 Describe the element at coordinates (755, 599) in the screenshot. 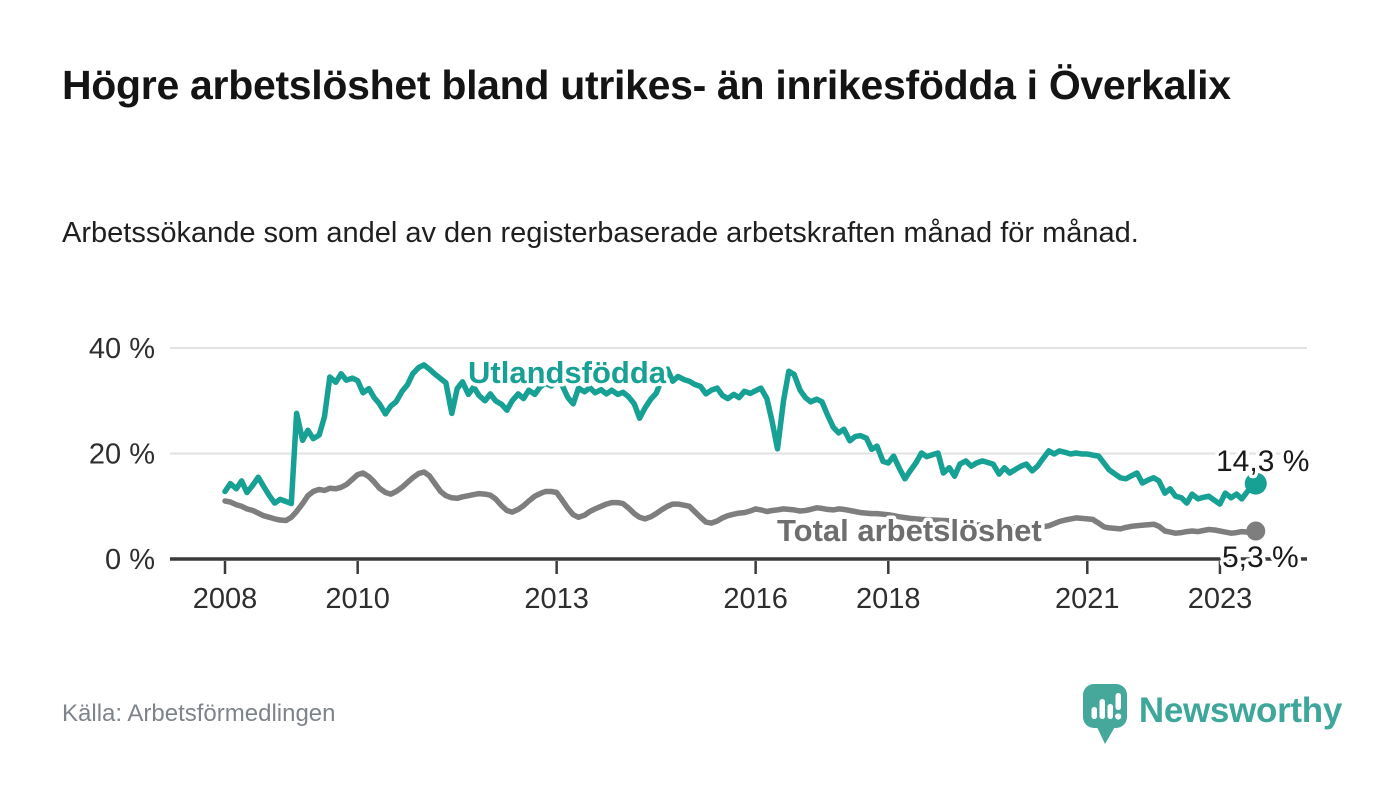

I see `x-axis-label-2016: 2016` at that location.